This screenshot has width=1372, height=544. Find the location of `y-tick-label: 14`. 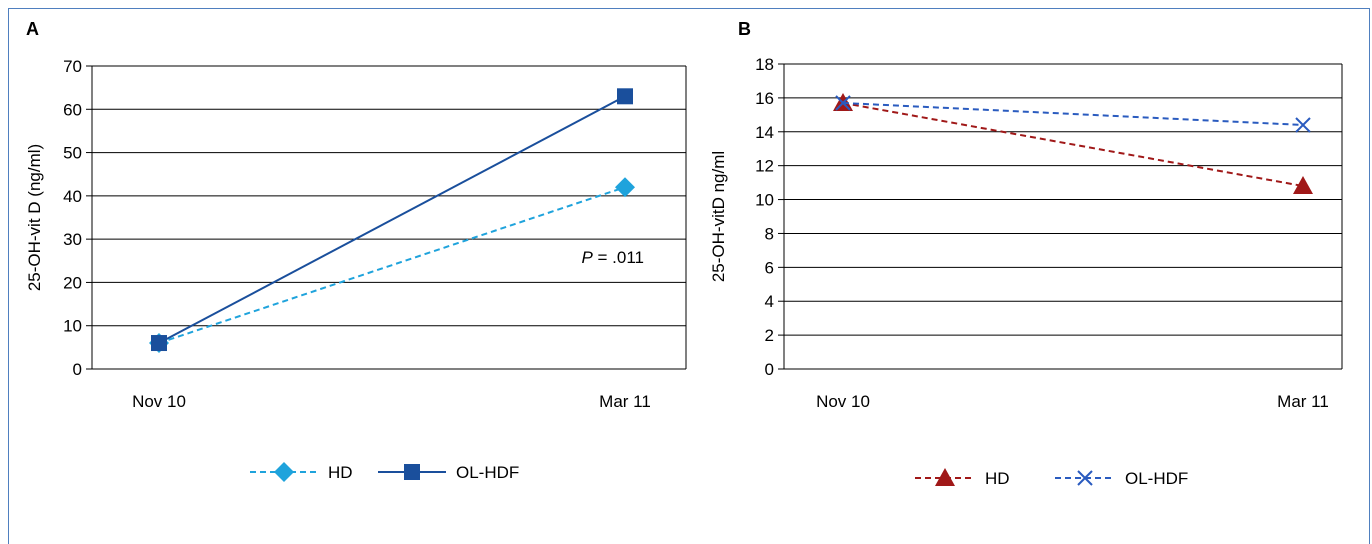

y-tick-label: 14 is located at coordinates (764, 132).